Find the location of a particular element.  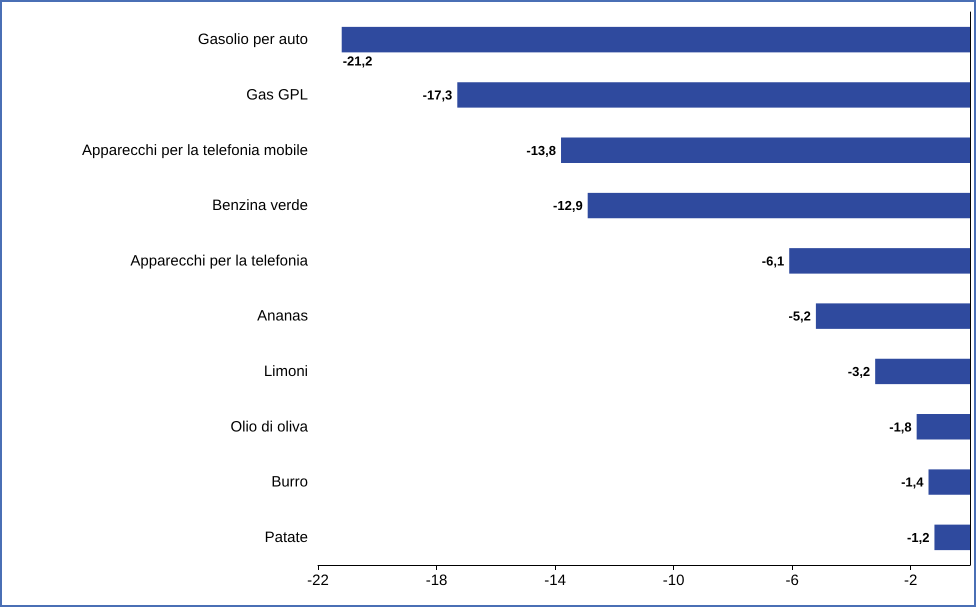

y-tick-label: Gasolio per auto is located at coordinates (253, 39).